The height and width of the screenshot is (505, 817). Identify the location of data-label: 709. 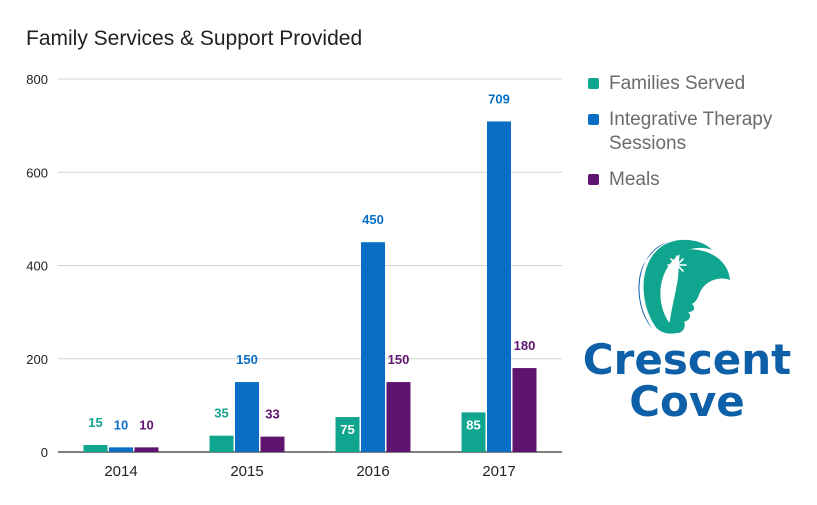
(499, 98).